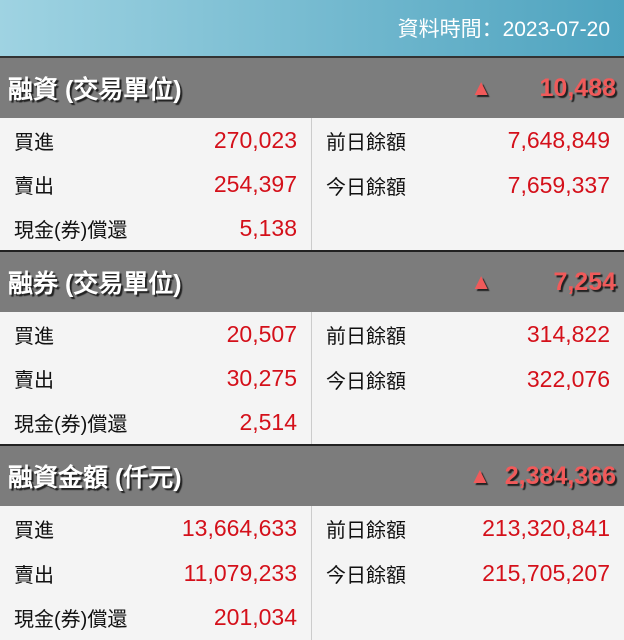  Describe the element at coordinates (546, 572) in the screenshot. I see `row-value: 215,705,207` at that location.